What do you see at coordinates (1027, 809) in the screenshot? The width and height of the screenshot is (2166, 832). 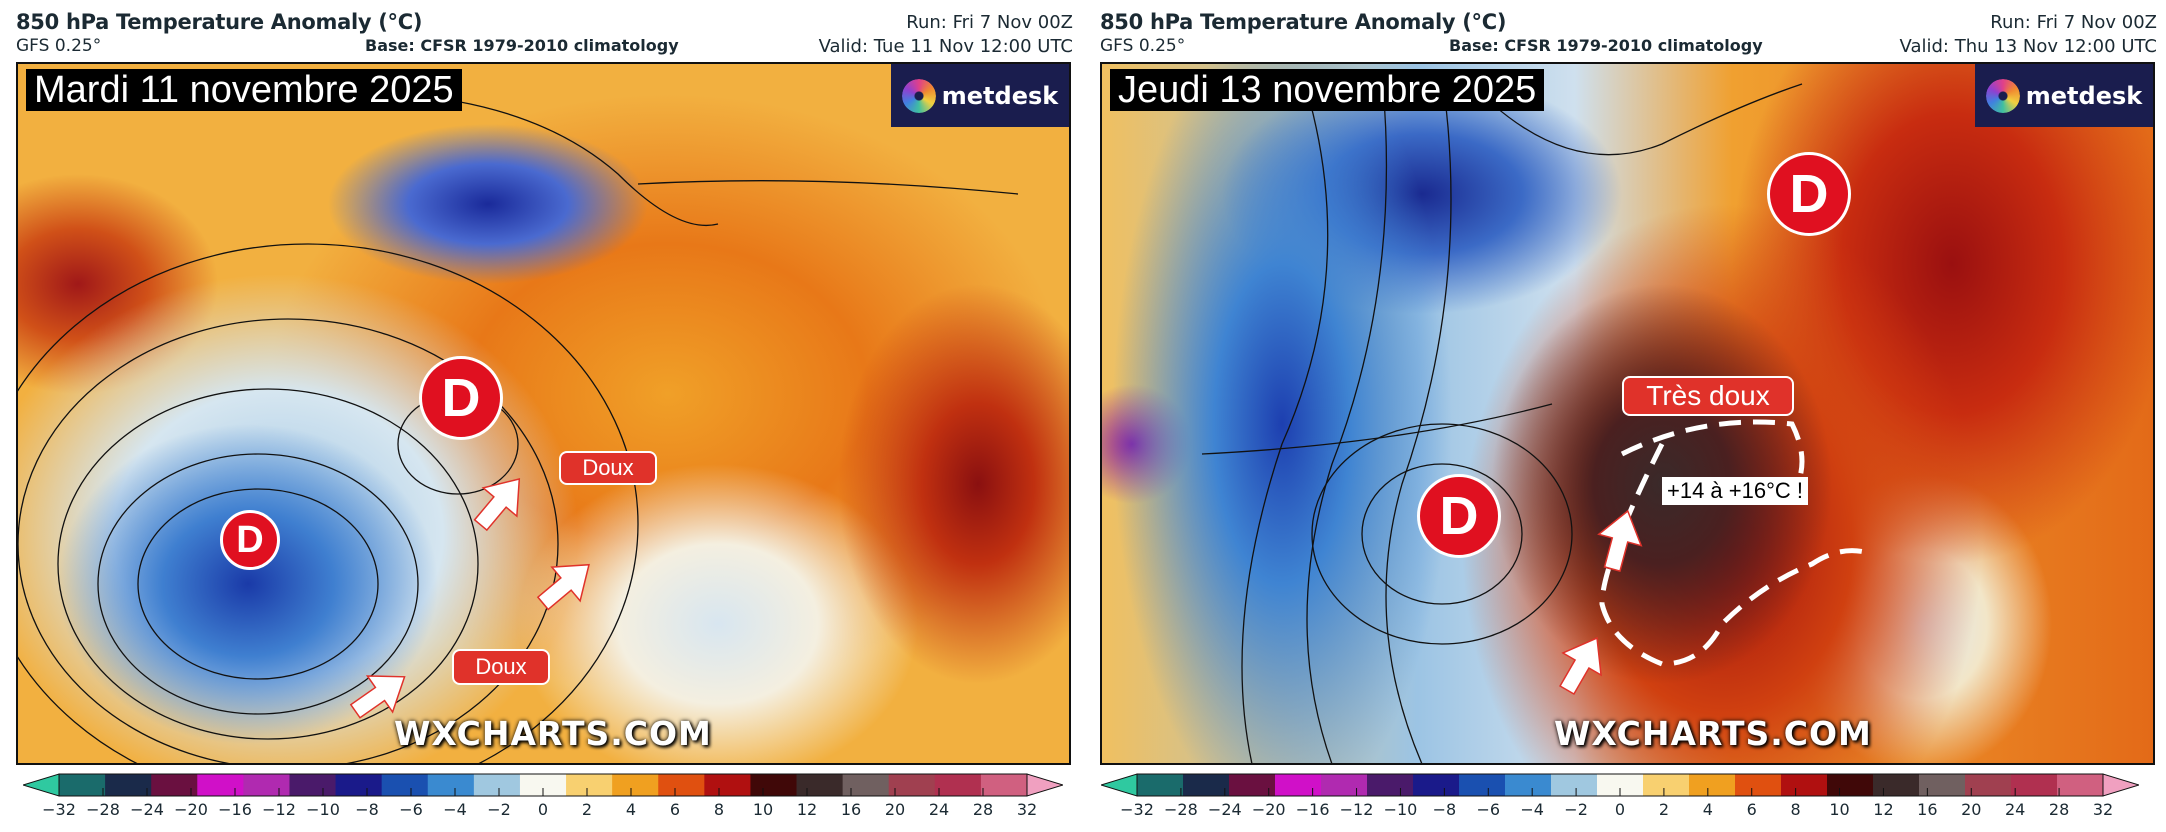 I see `colorbar-tick-label: 32` at bounding box center [1027, 809].